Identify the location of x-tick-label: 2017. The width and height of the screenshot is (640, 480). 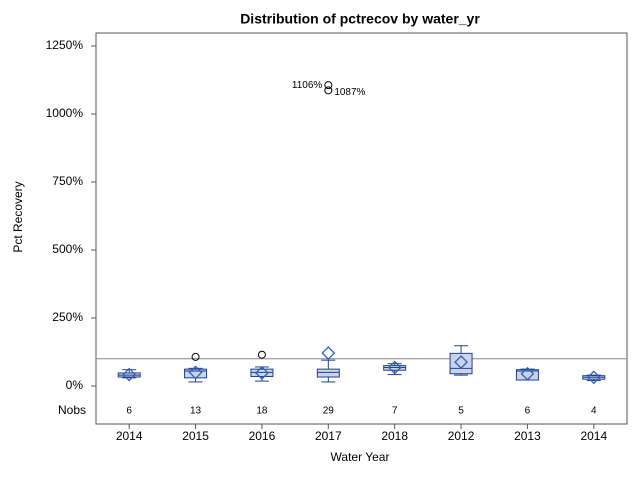
(328, 436).